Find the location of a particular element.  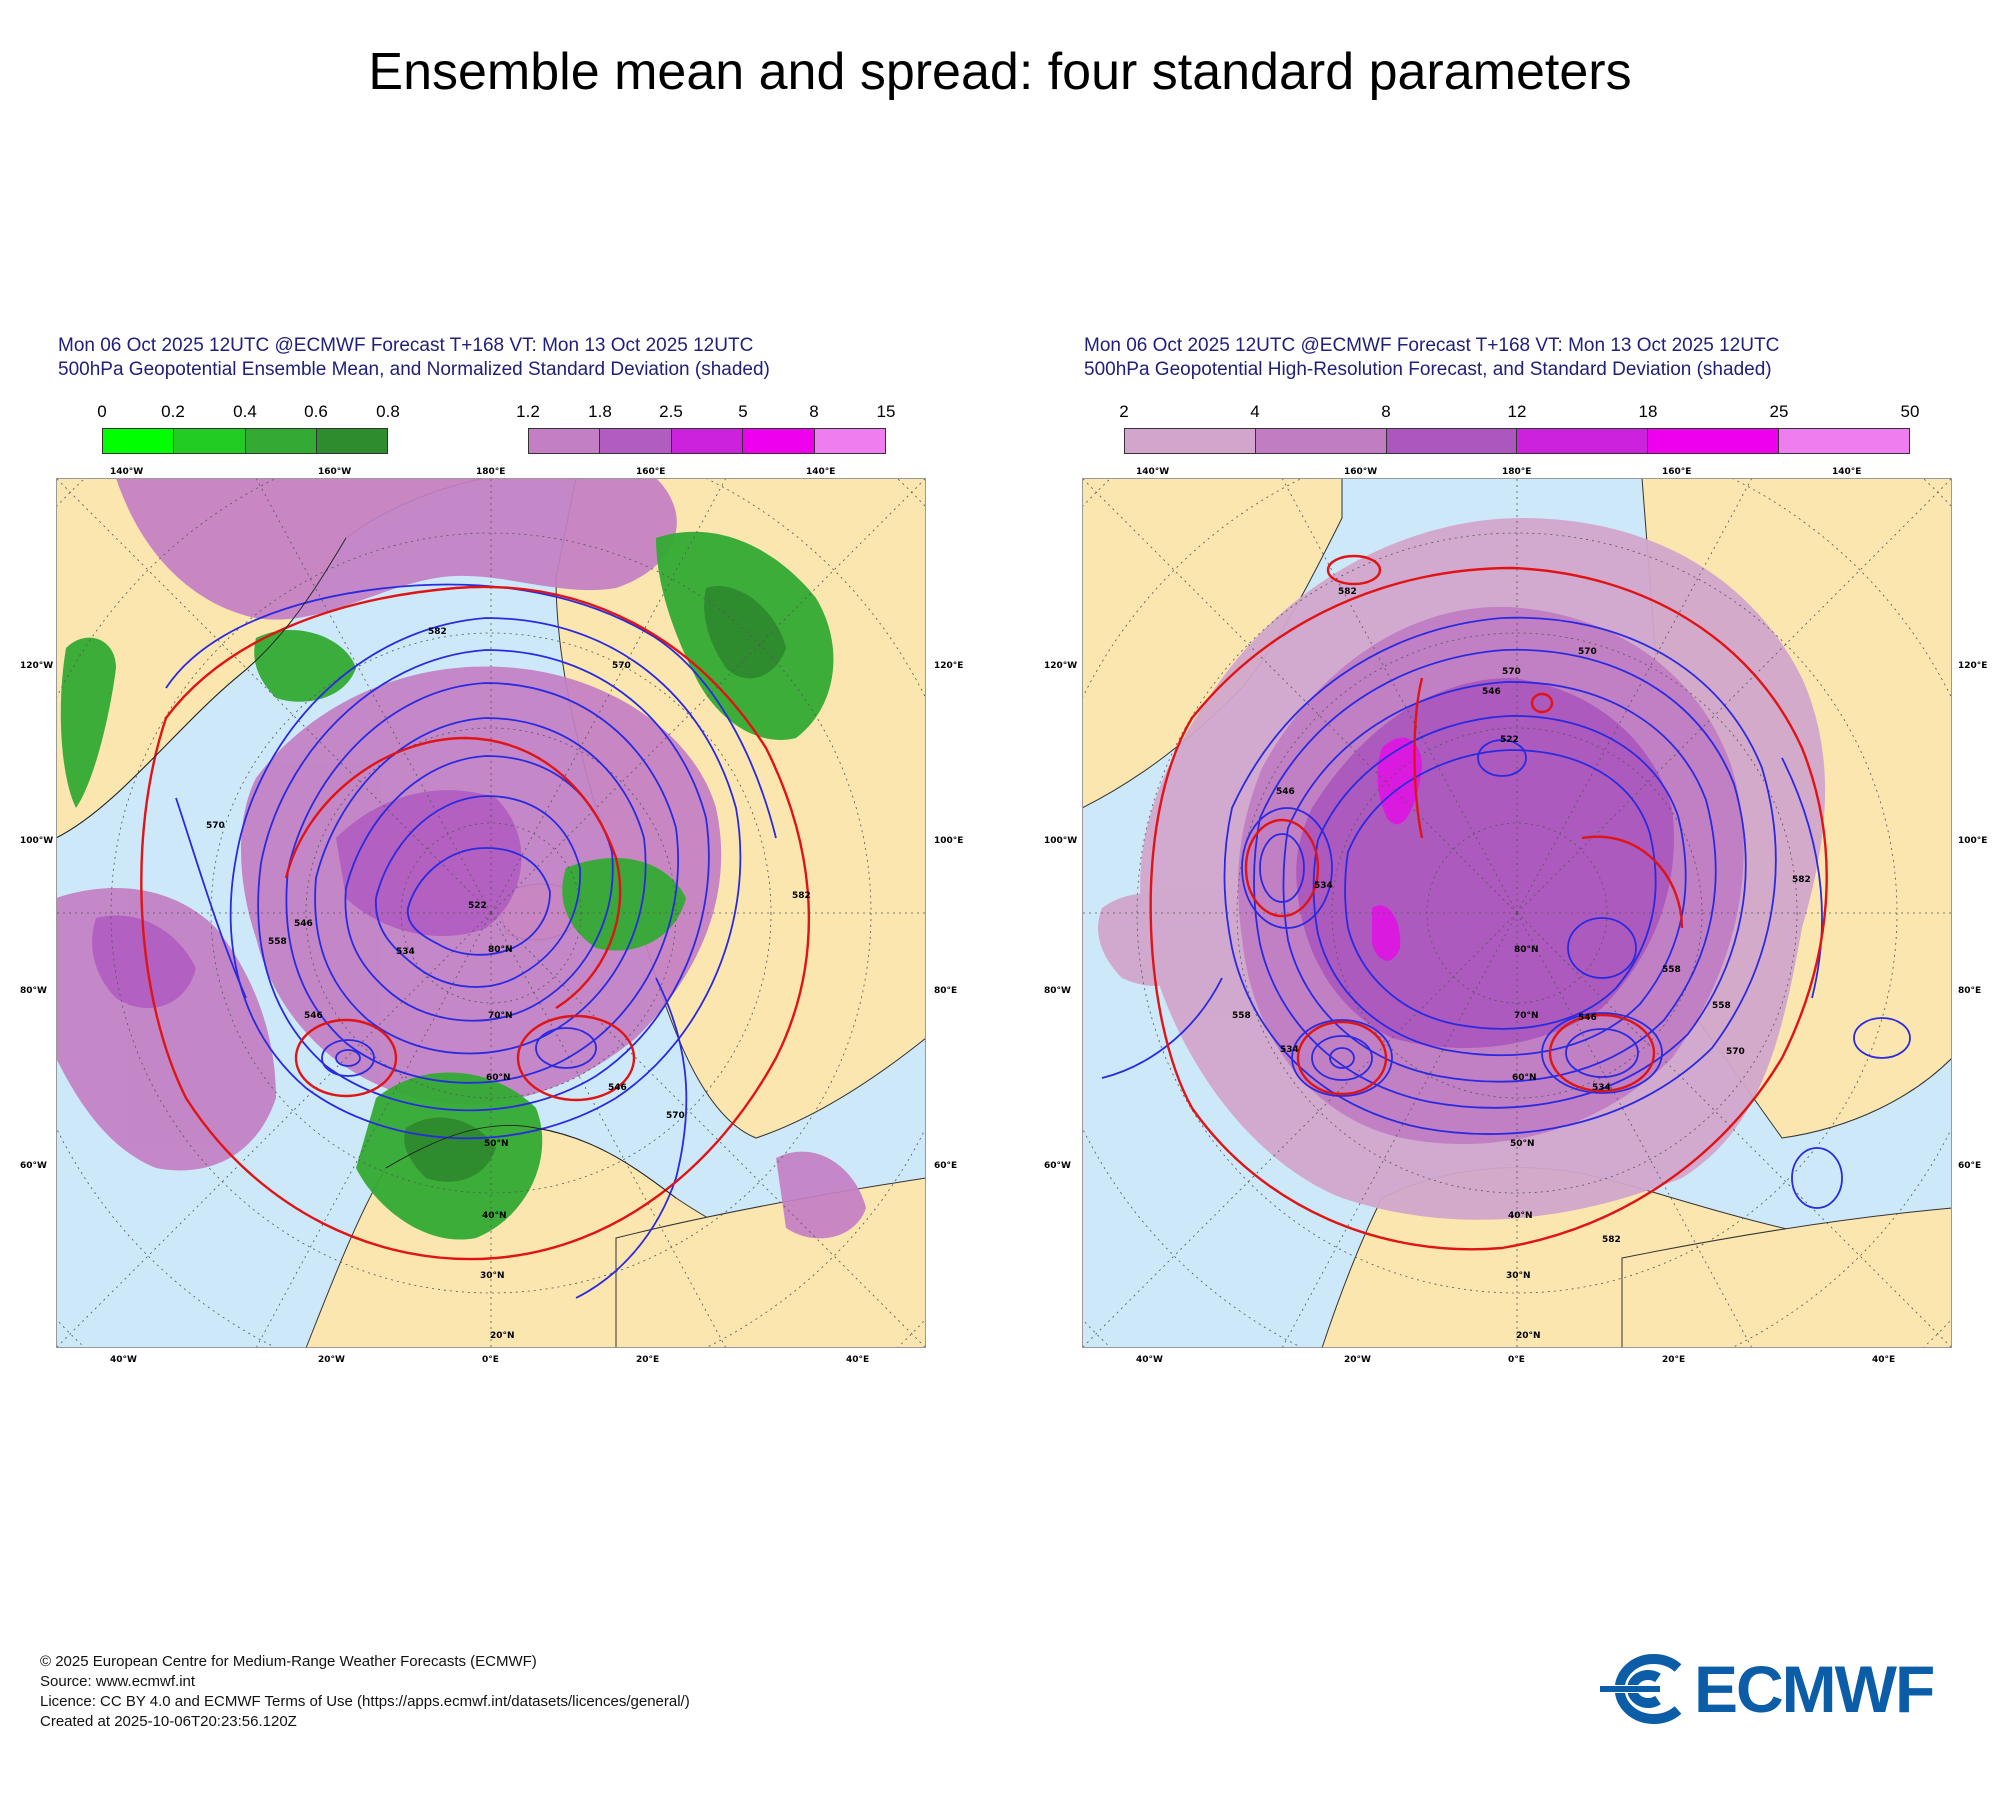

longitude-label-right: 80°E is located at coordinates (945, 991).